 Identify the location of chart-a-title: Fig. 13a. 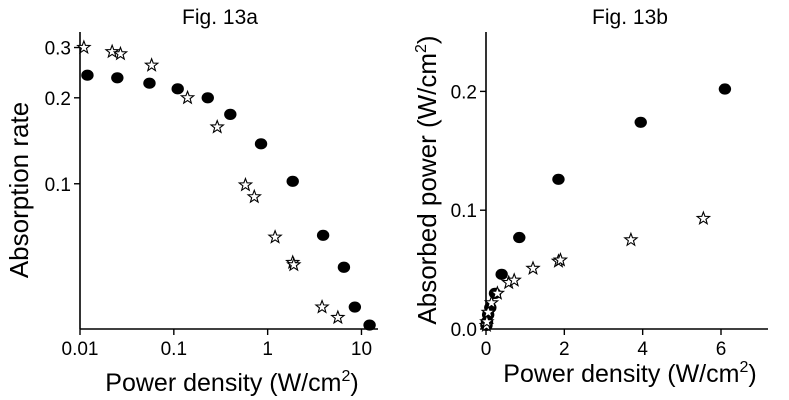
(220, 17).